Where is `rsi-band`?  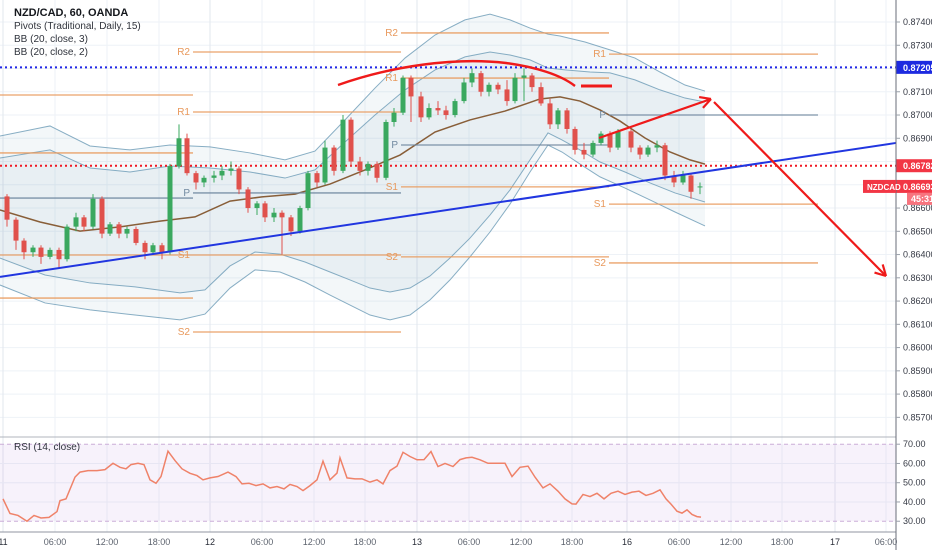
rsi-band is located at coordinates (448, 483).